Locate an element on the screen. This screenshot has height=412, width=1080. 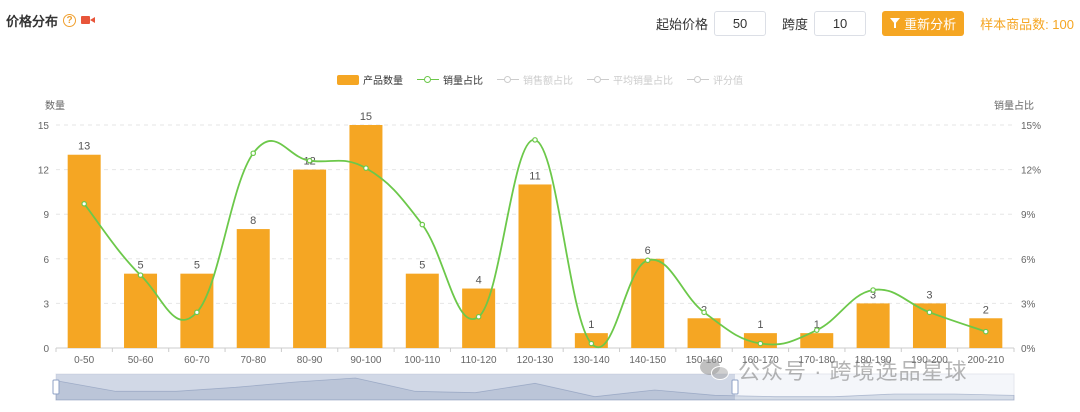
legend-item: 平均销量占比 is located at coordinates (630, 79).